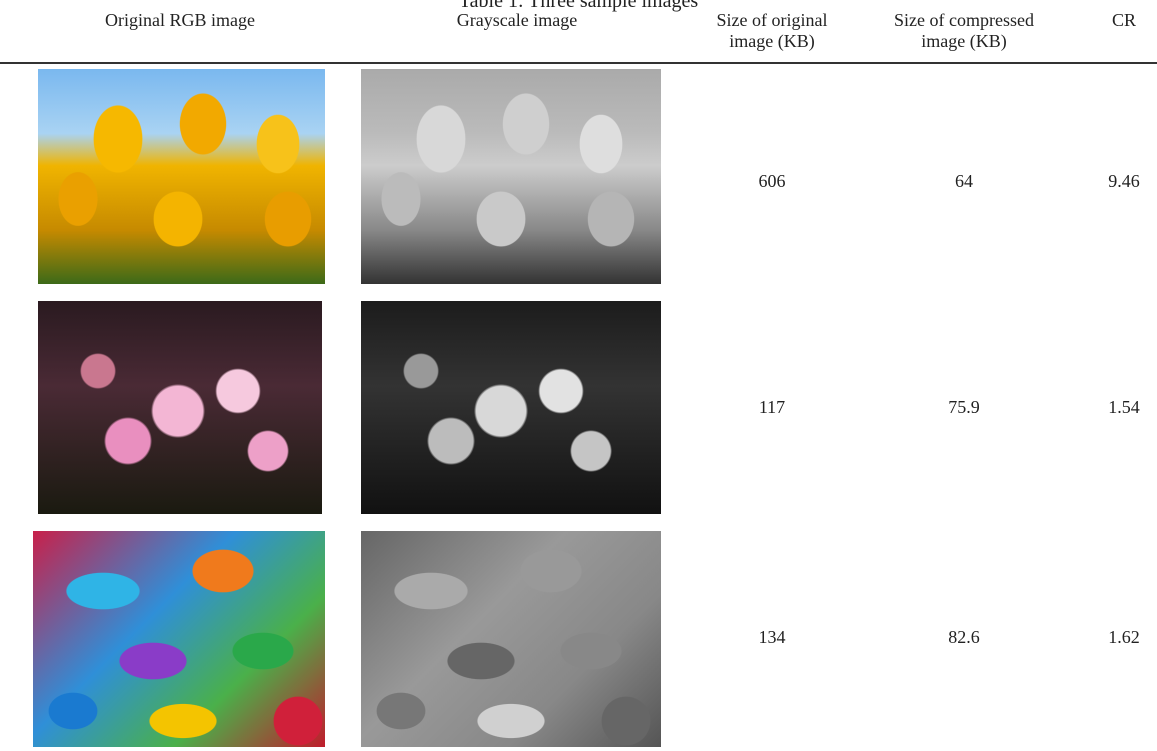 This screenshot has height=751, width=1157. I want to click on compression-ratio: 1.54, so click(1124, 407).